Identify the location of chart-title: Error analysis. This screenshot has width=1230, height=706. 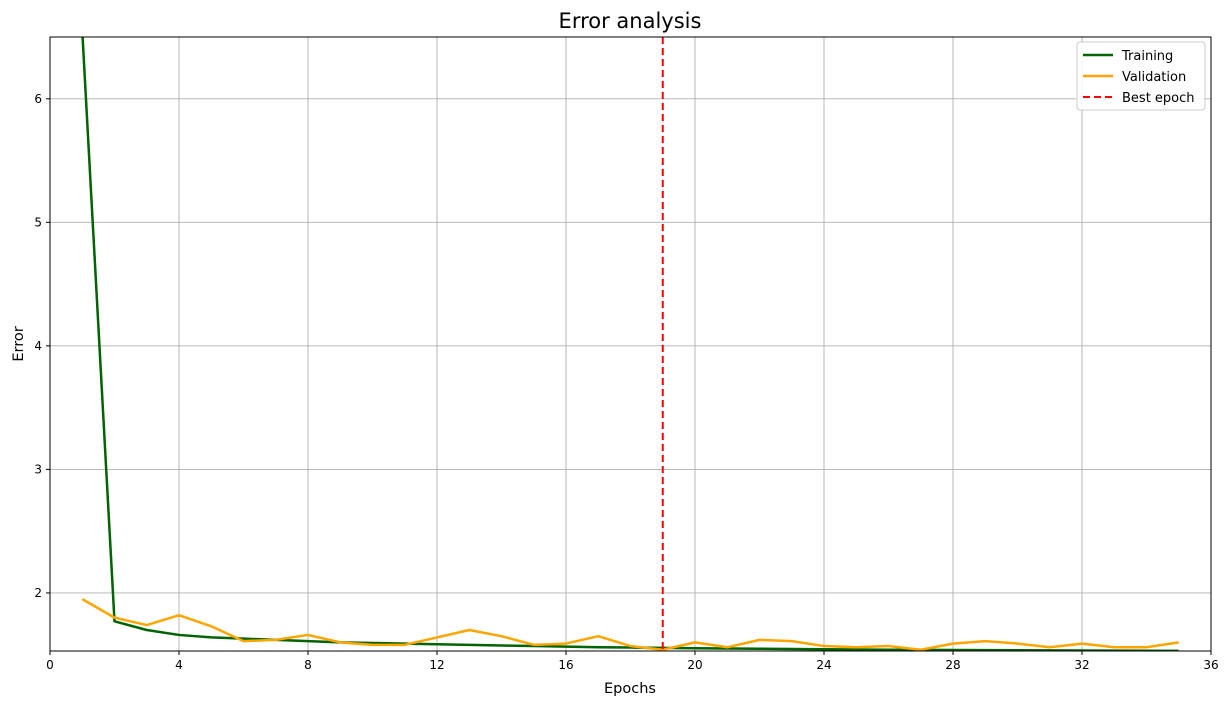
(630, 21).